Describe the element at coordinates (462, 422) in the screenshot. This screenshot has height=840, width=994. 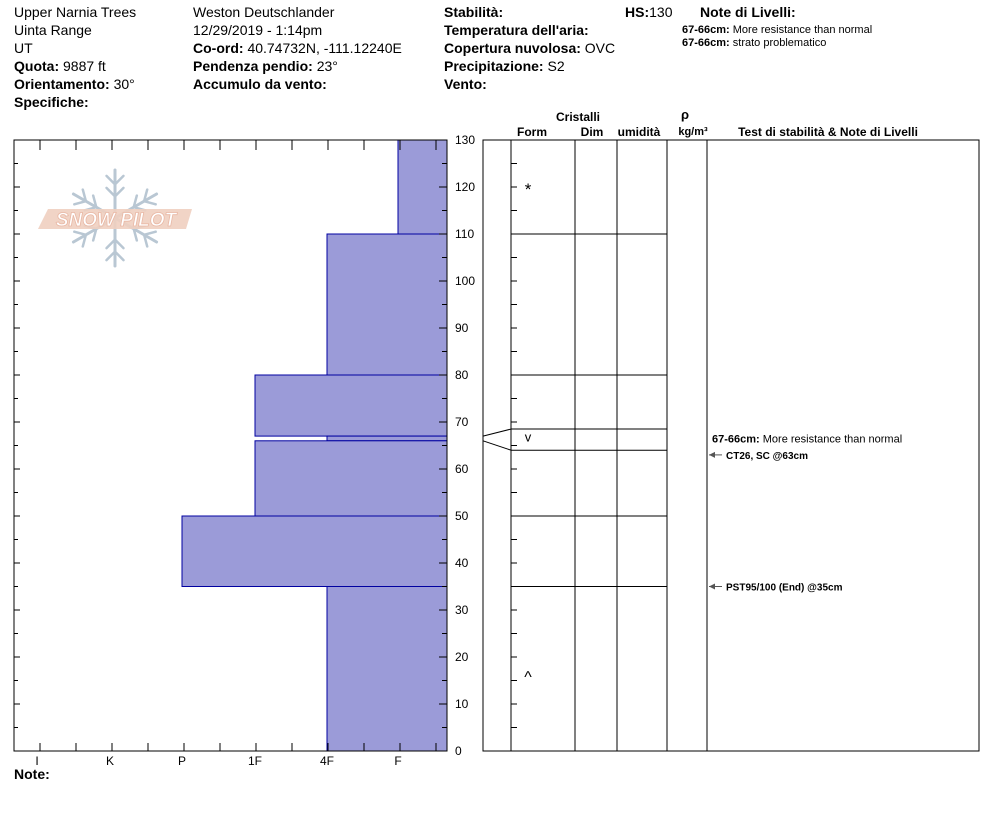
I see `height-tick-label: 70` at that location.